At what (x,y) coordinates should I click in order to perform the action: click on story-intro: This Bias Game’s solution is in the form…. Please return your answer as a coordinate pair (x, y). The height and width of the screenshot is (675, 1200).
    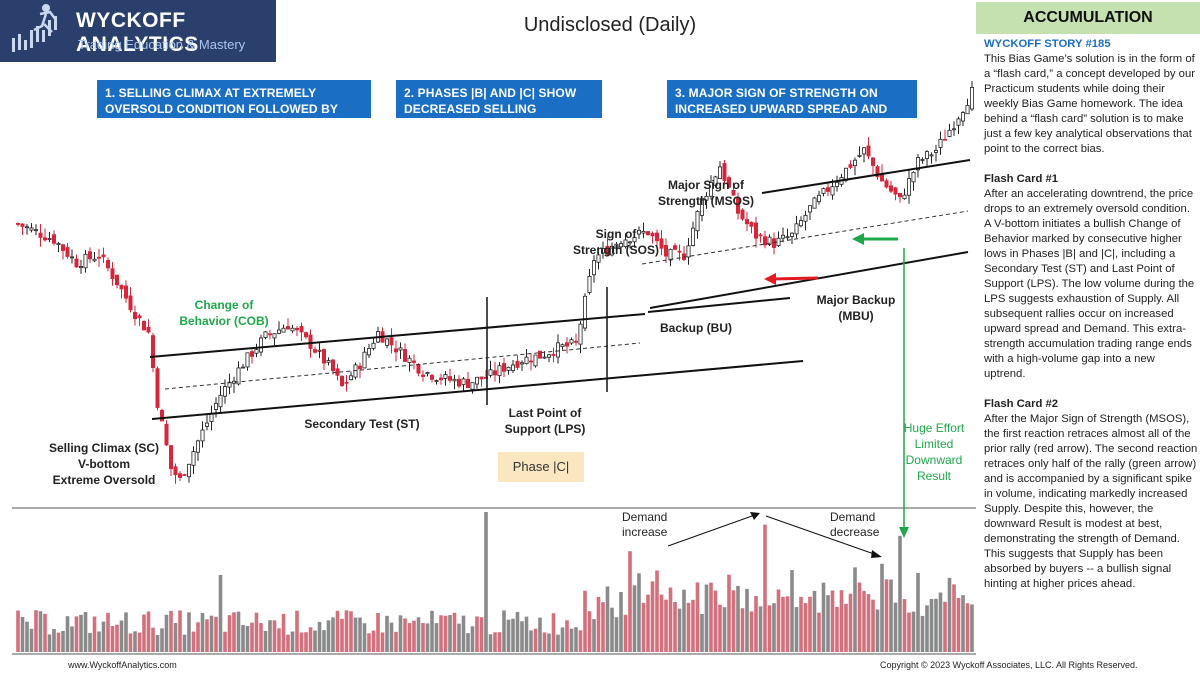
    Looking at the image, I should click on (1090, 104).